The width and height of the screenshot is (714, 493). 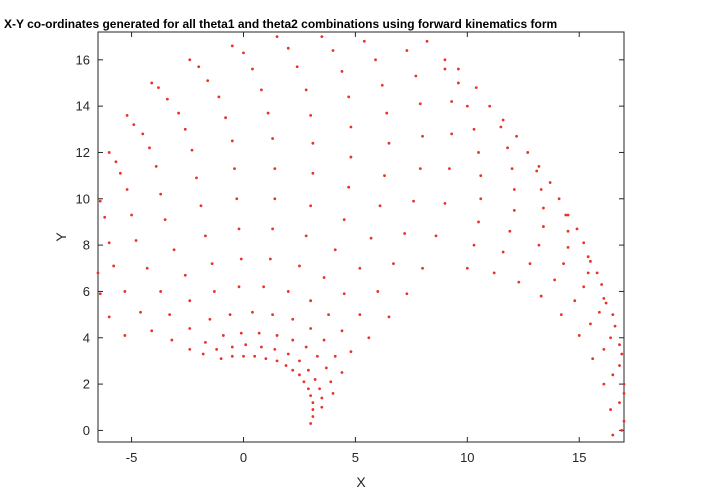 What do you see at coordinates (467, 457) in the screenshot?
I see `x-tick-label: 10` at bounding box center [467, 457].